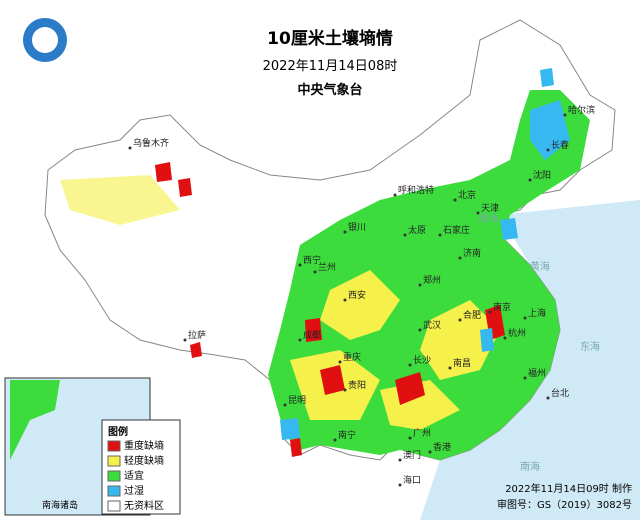  Describe the element at coordinates (490, 208) in the screenshot. I see `city-label: 天津` at that location.